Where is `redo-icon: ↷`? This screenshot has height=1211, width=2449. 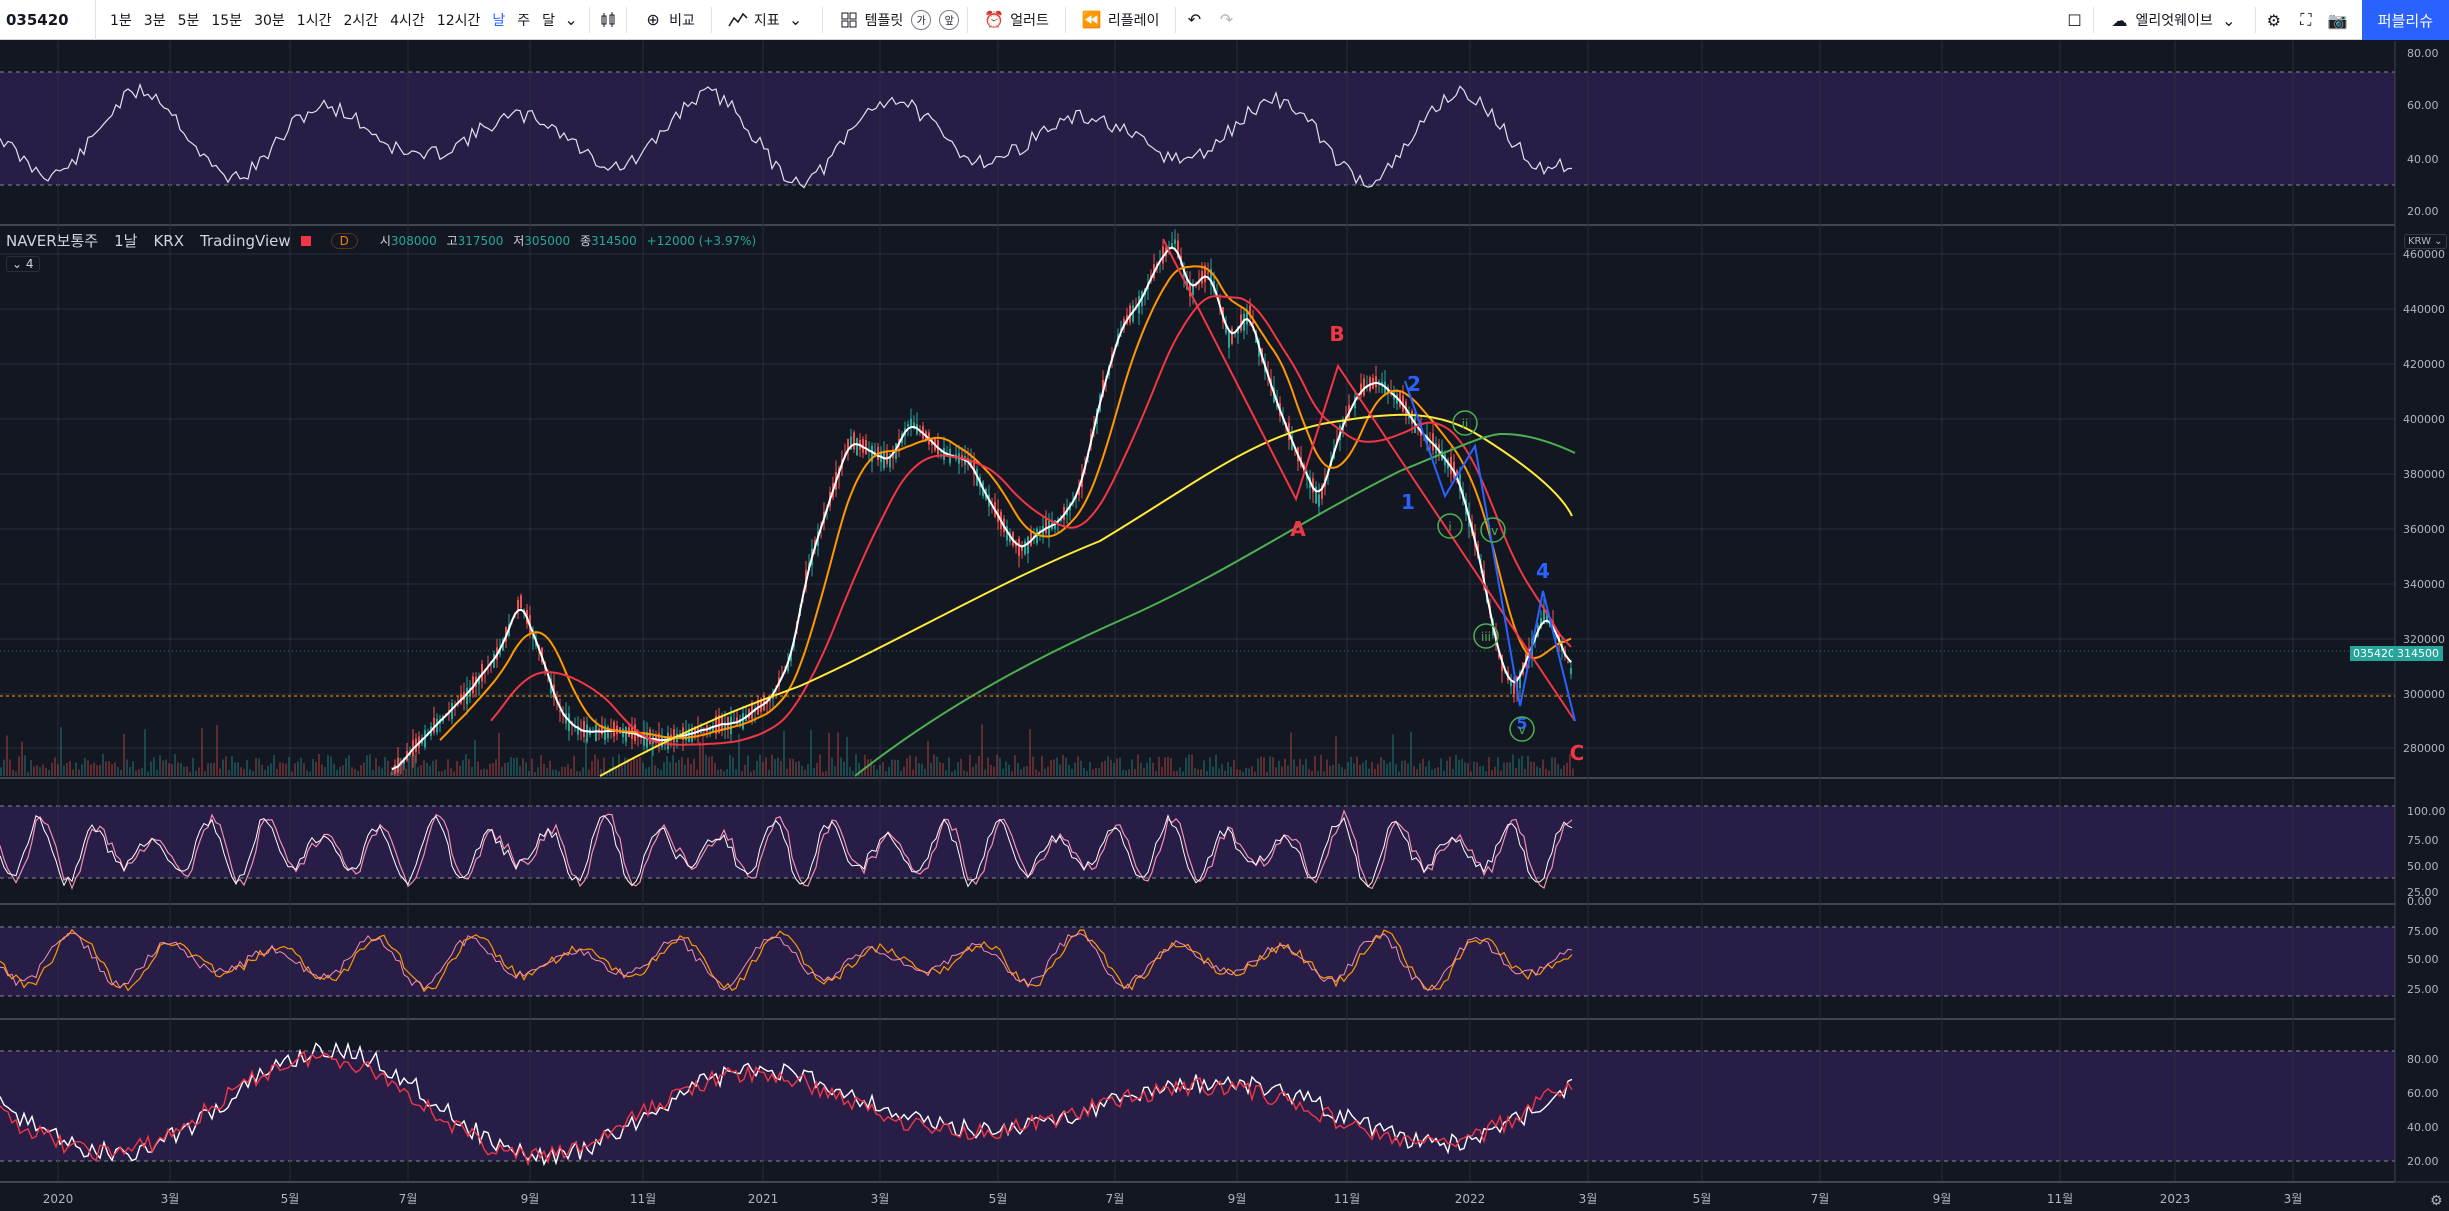 redo-icon: ↷ is located at coordinates (1226, 19).